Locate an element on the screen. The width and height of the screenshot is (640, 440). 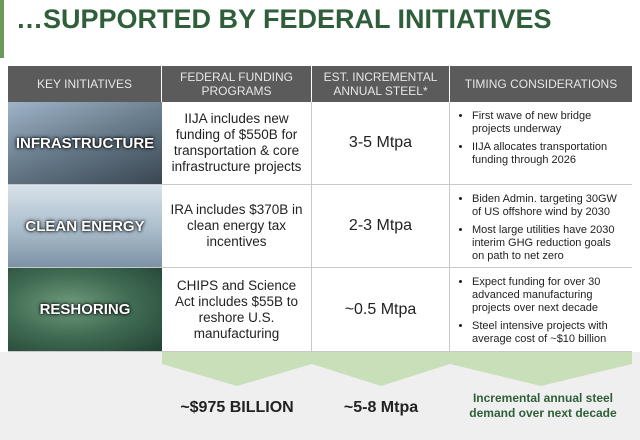
initiative-label: RESHORING is located at coordinates (85, 309).